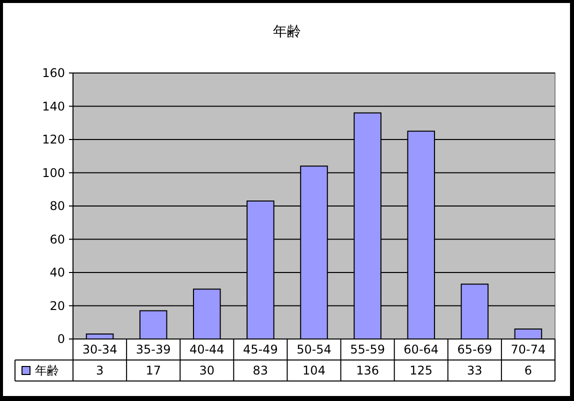  I want to click on legend-label: 年齢, so click(47, 371).